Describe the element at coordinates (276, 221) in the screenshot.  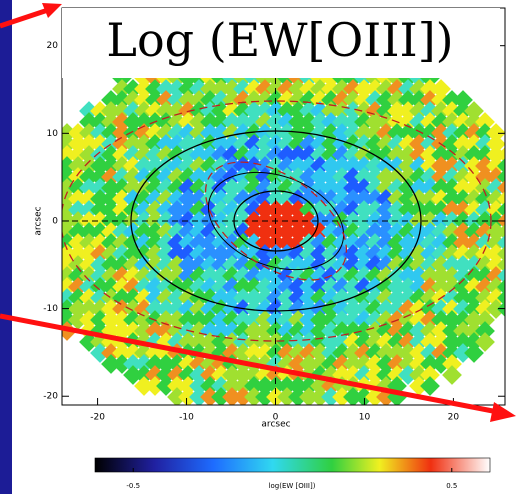
I see `contour` at that location.